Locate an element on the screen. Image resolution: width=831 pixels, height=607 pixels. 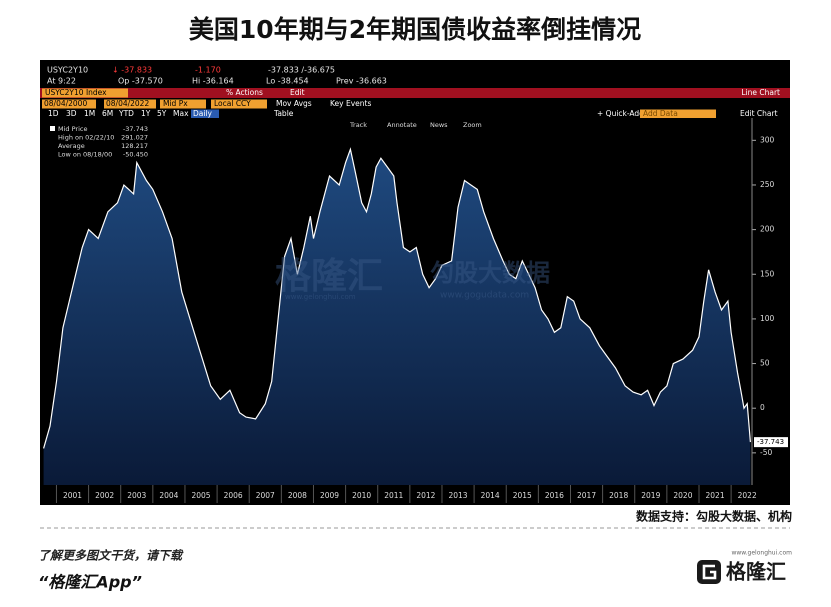
y-tick-label: 300 is located at coordinates (767, 139).